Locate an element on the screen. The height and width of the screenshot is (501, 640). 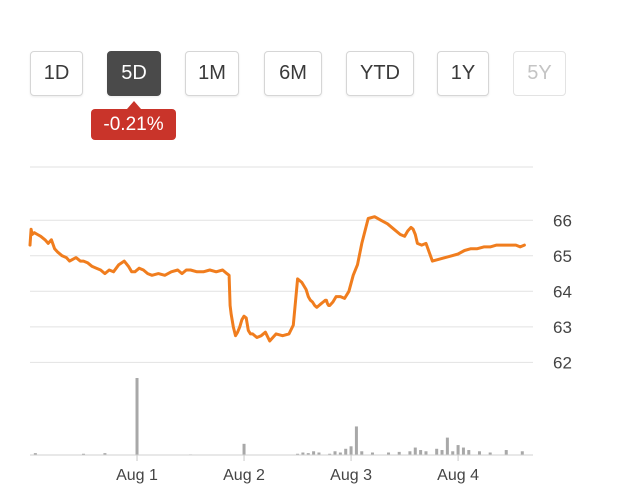
y-axis-labels: 62 63 64 65 66 is located at coordinates (562, 291).